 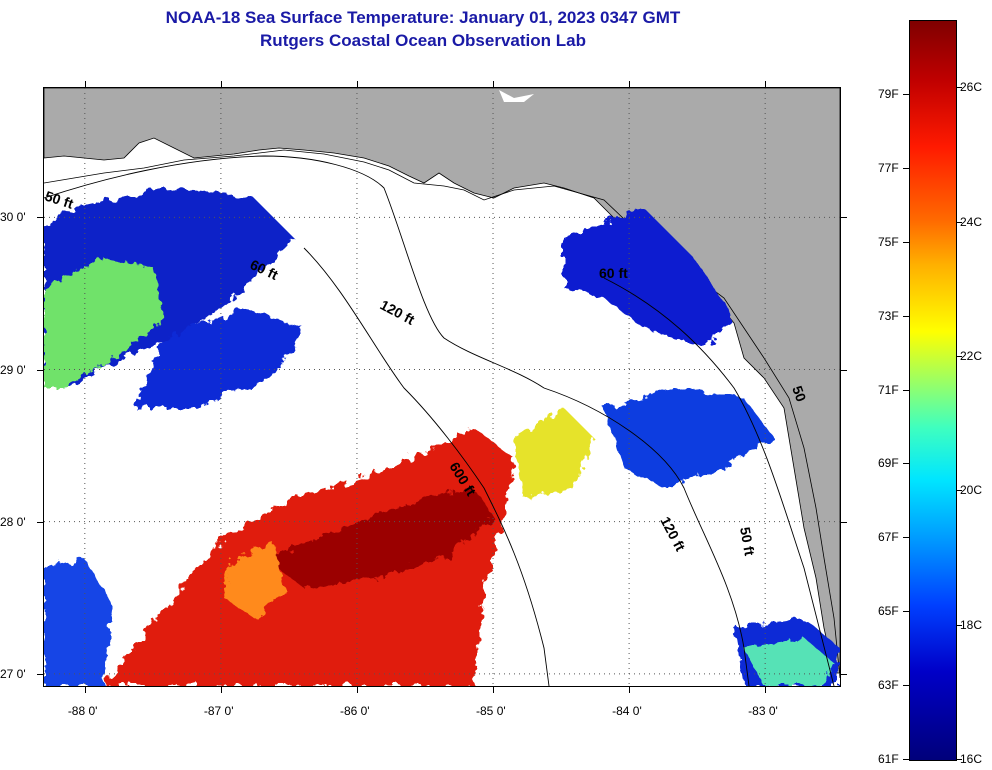 What do you see at coordinates (627, 711) in the screenshot?
I see `longitude-tick-label: -84 0'` at bounding box center [627, 711].